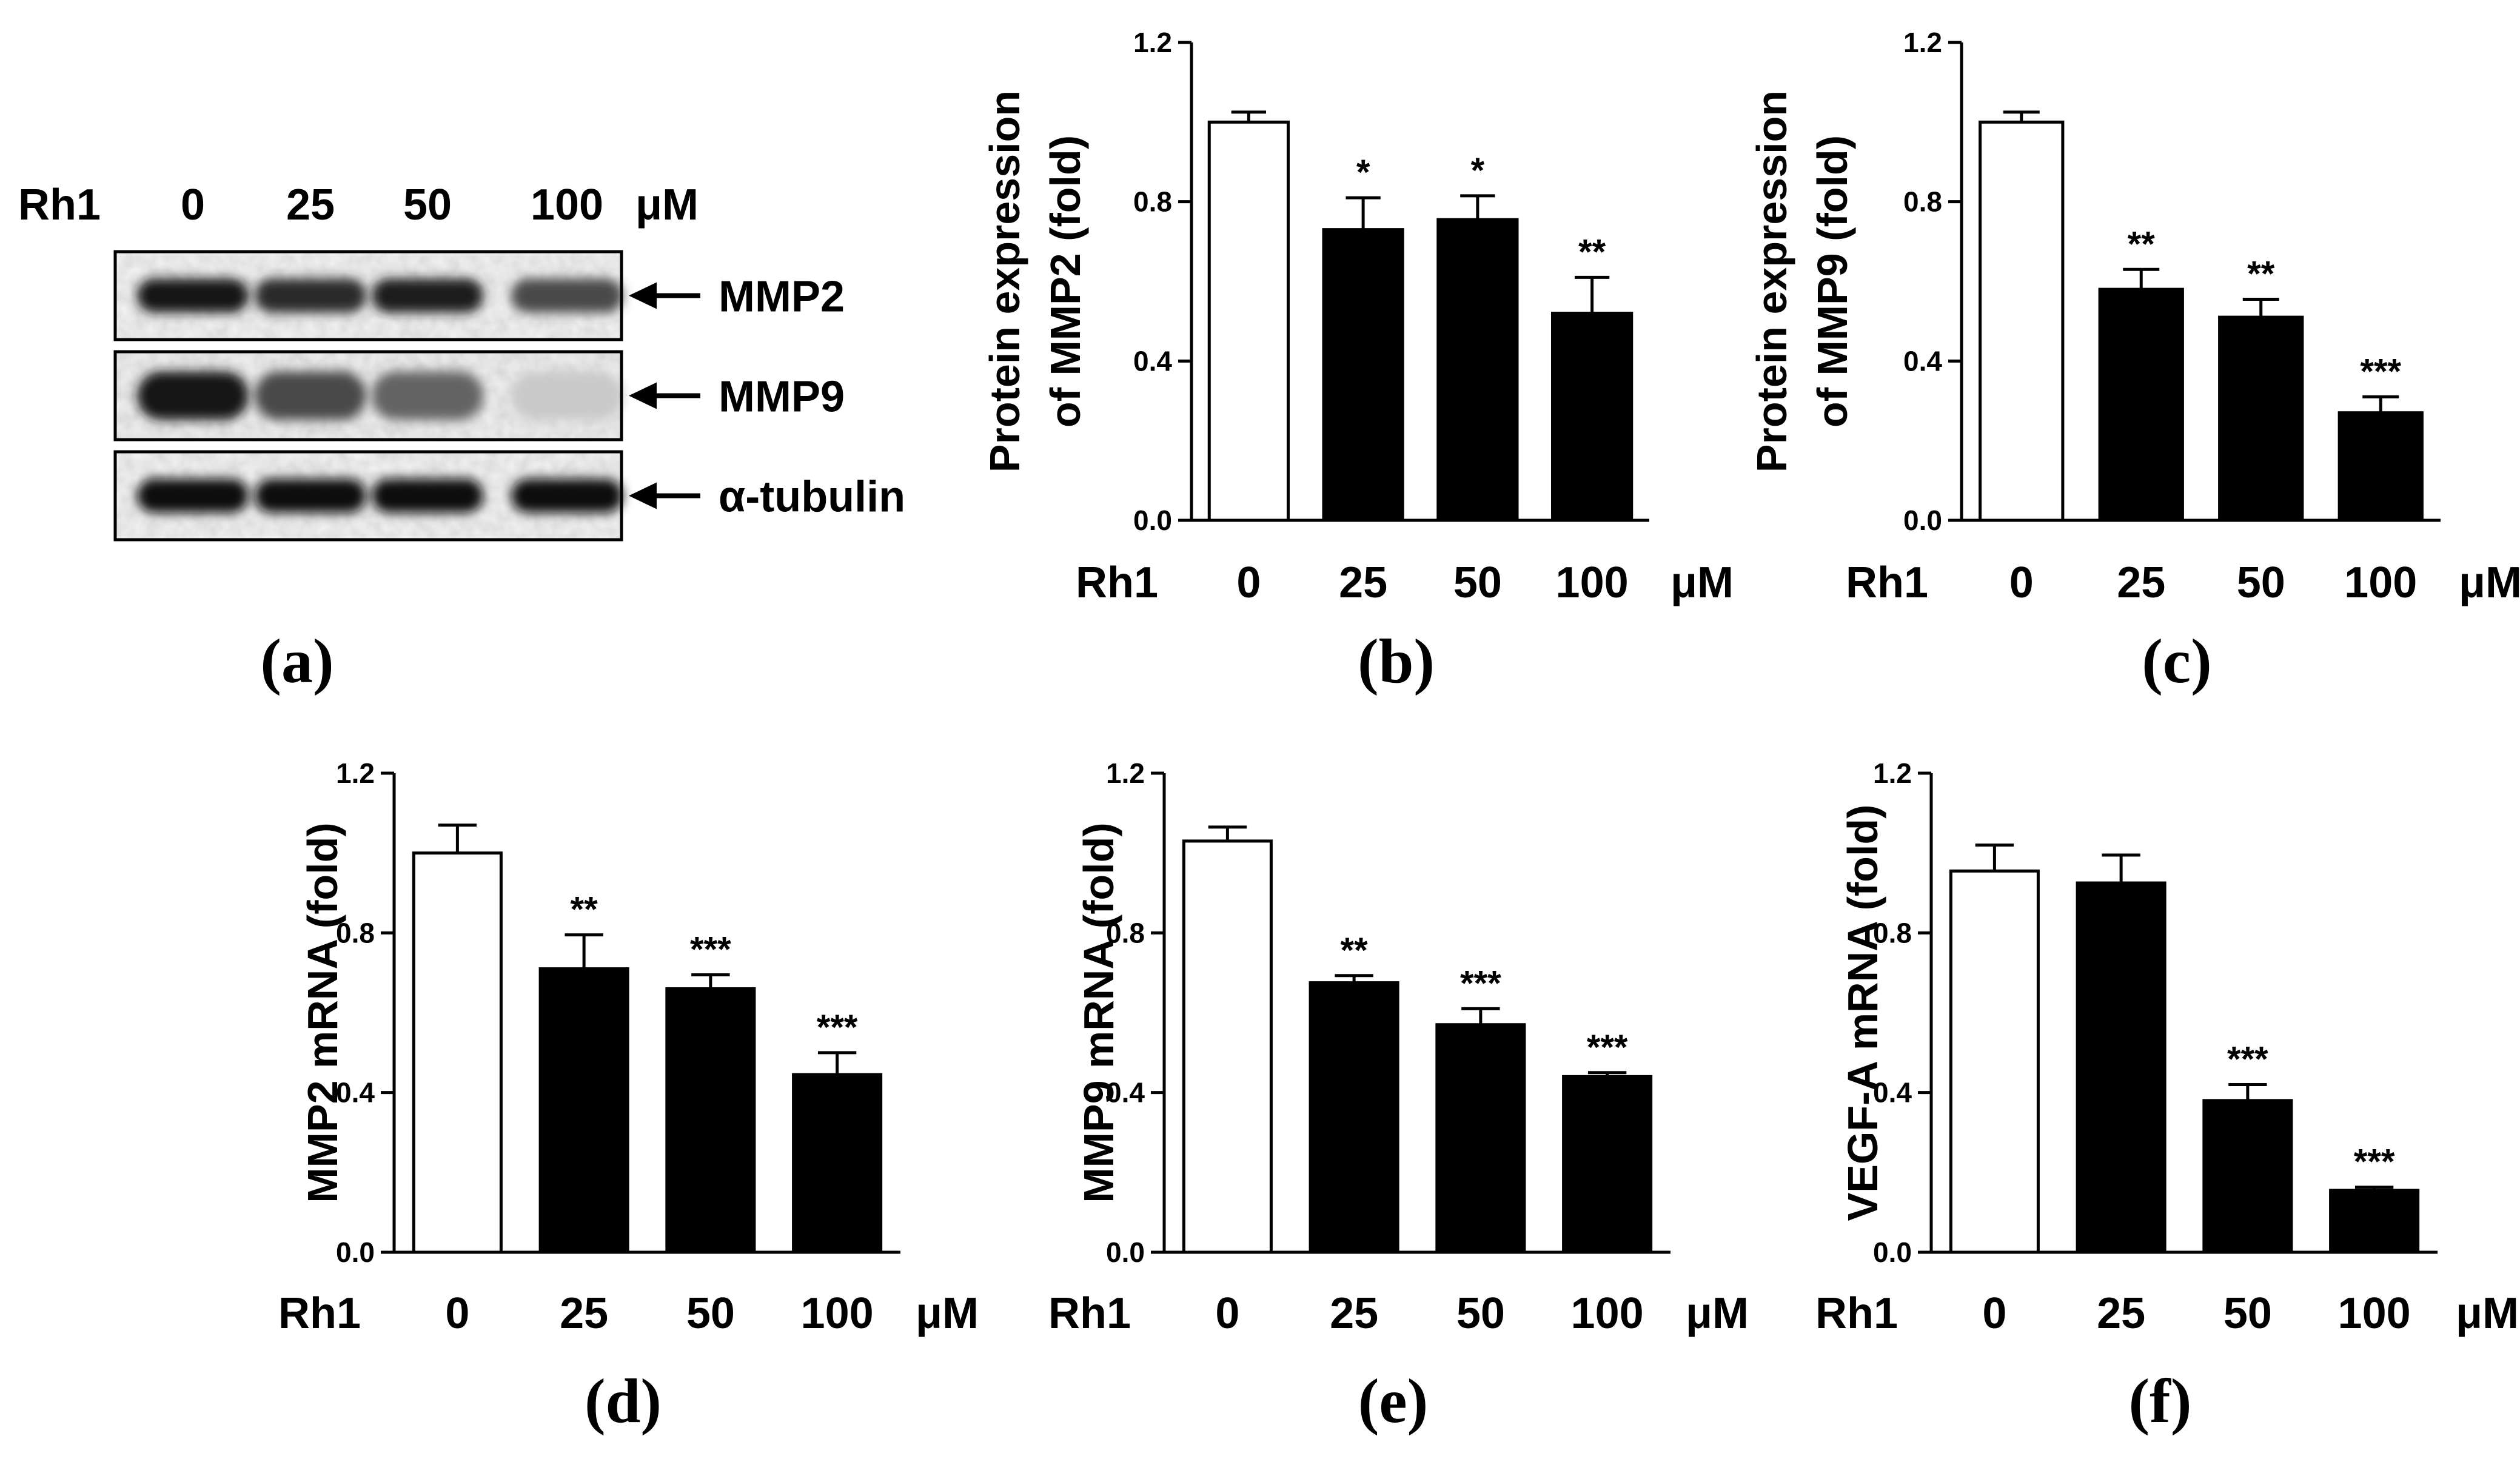 The image size is (2520, 1473). I want to click on blot-row: MMP2, so click(479, 295).